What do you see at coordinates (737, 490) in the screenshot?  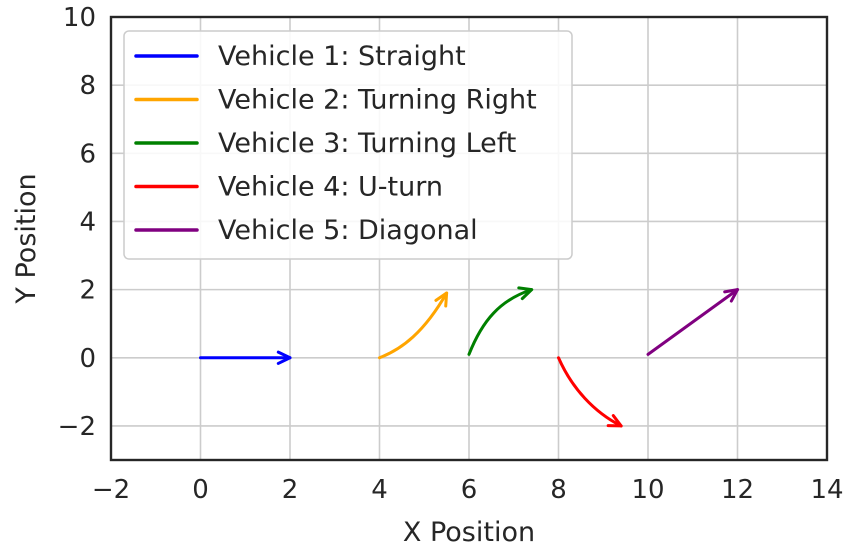 I see `x-tick-label: 12` at bounding box center [737, 490].